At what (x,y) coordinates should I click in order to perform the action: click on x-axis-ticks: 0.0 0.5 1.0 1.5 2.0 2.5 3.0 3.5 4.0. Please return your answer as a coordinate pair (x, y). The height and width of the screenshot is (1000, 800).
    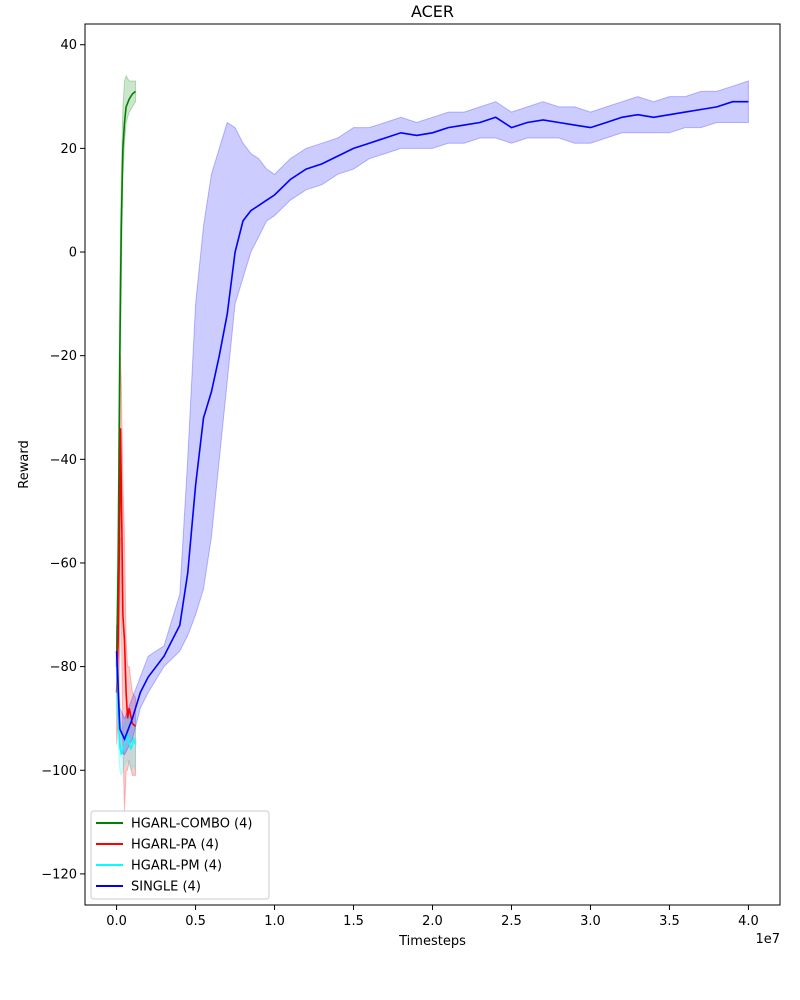
    Looking at the image, I should click on (432, 917).